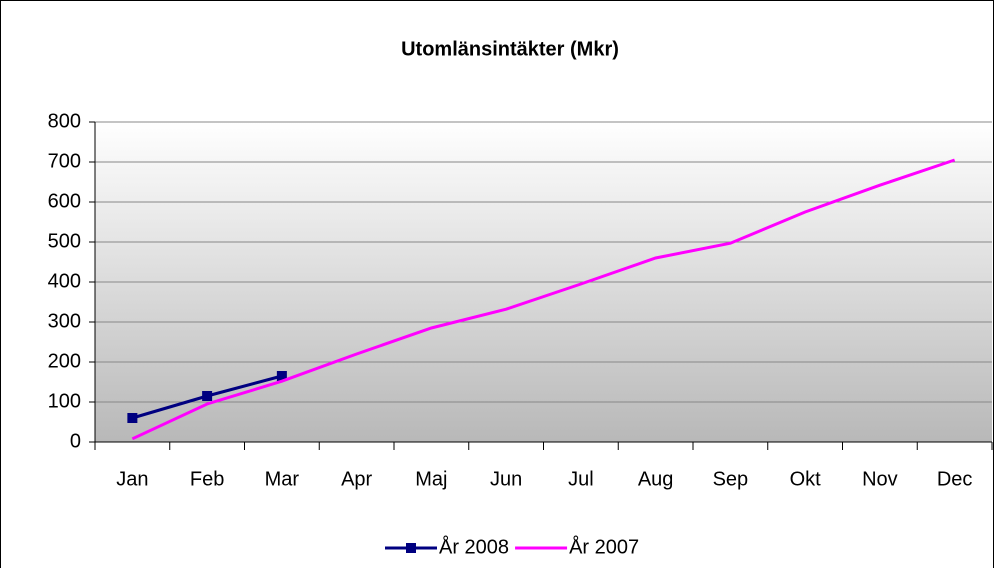 This screenshot has width=995, height=568. What do you see at coordinates (506, 479) in the screenshot?
I see `x-tick-label: Jun` at bounding box center [506, 479].